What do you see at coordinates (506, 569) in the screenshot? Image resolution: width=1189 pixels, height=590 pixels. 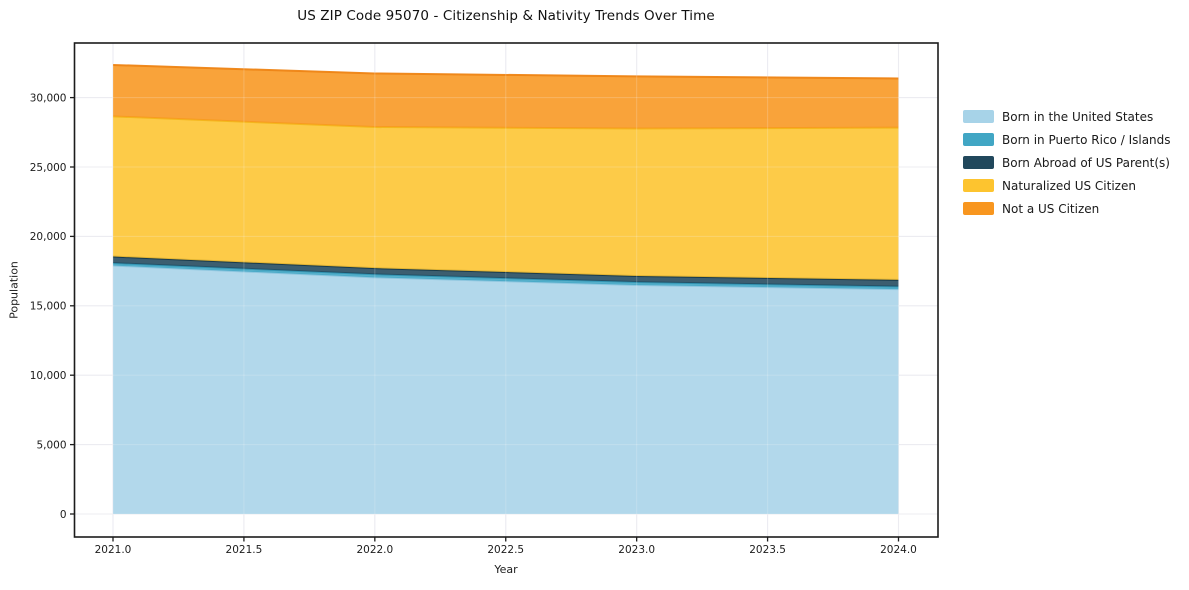 I see `x-axis-title: Year` at bounding box center [506, 569].